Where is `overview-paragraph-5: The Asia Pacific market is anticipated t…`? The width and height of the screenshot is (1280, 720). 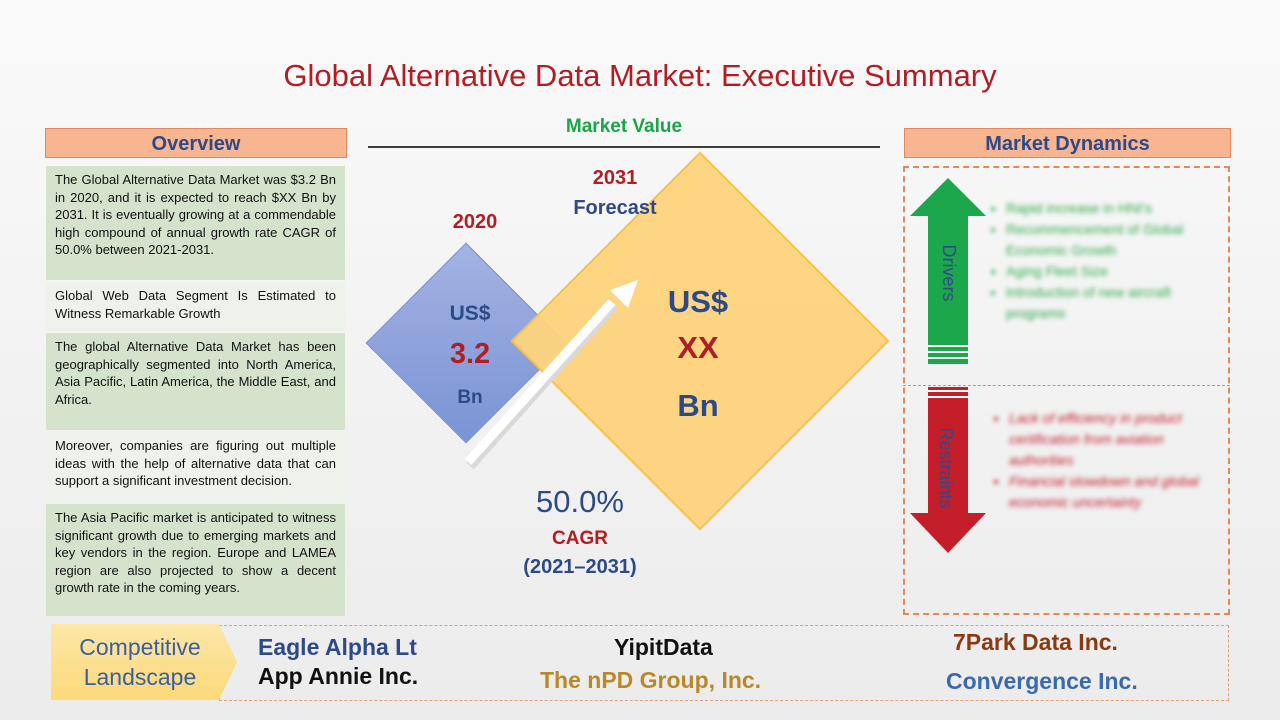 overview-paragraph-5: The Asia Pacific market is anticipated t… is located at coordinates (195, 560).